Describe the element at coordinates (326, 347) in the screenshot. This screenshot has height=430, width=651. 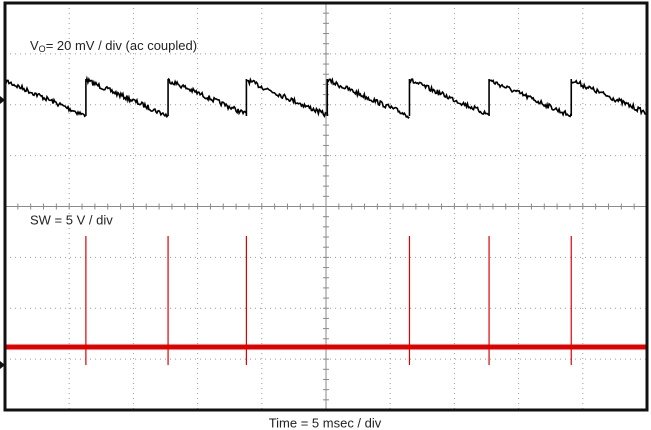
I see `sw-baseline` at that location.